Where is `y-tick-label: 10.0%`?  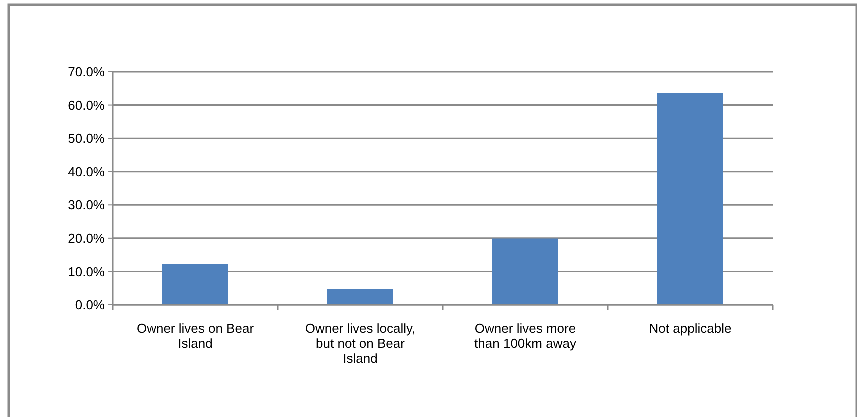 y-tick-label: 10.0% is located at coordinates (87, 272).